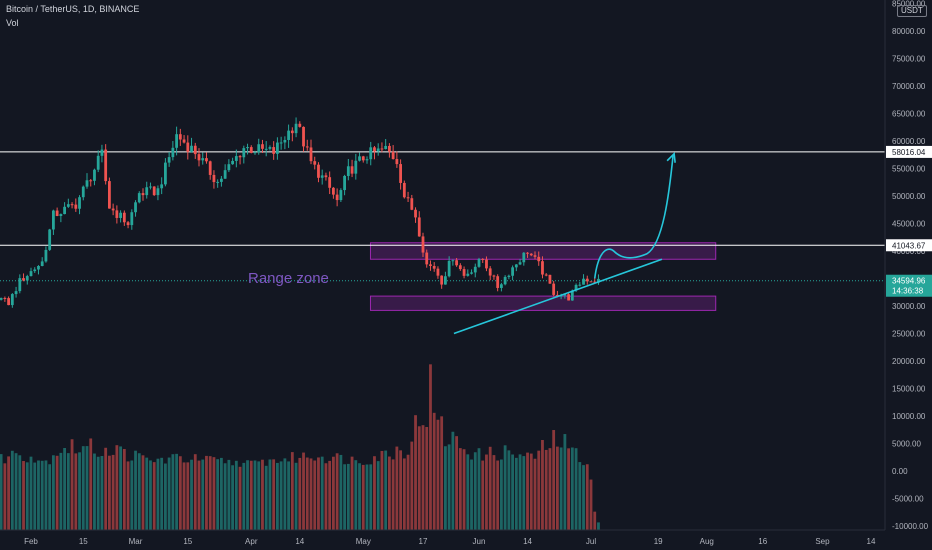 This screenshot has height=550, width=932. What do you see at coordinates (543, 276) in the screenshot?
I see `range-zones` at bounding box center [543, 276].